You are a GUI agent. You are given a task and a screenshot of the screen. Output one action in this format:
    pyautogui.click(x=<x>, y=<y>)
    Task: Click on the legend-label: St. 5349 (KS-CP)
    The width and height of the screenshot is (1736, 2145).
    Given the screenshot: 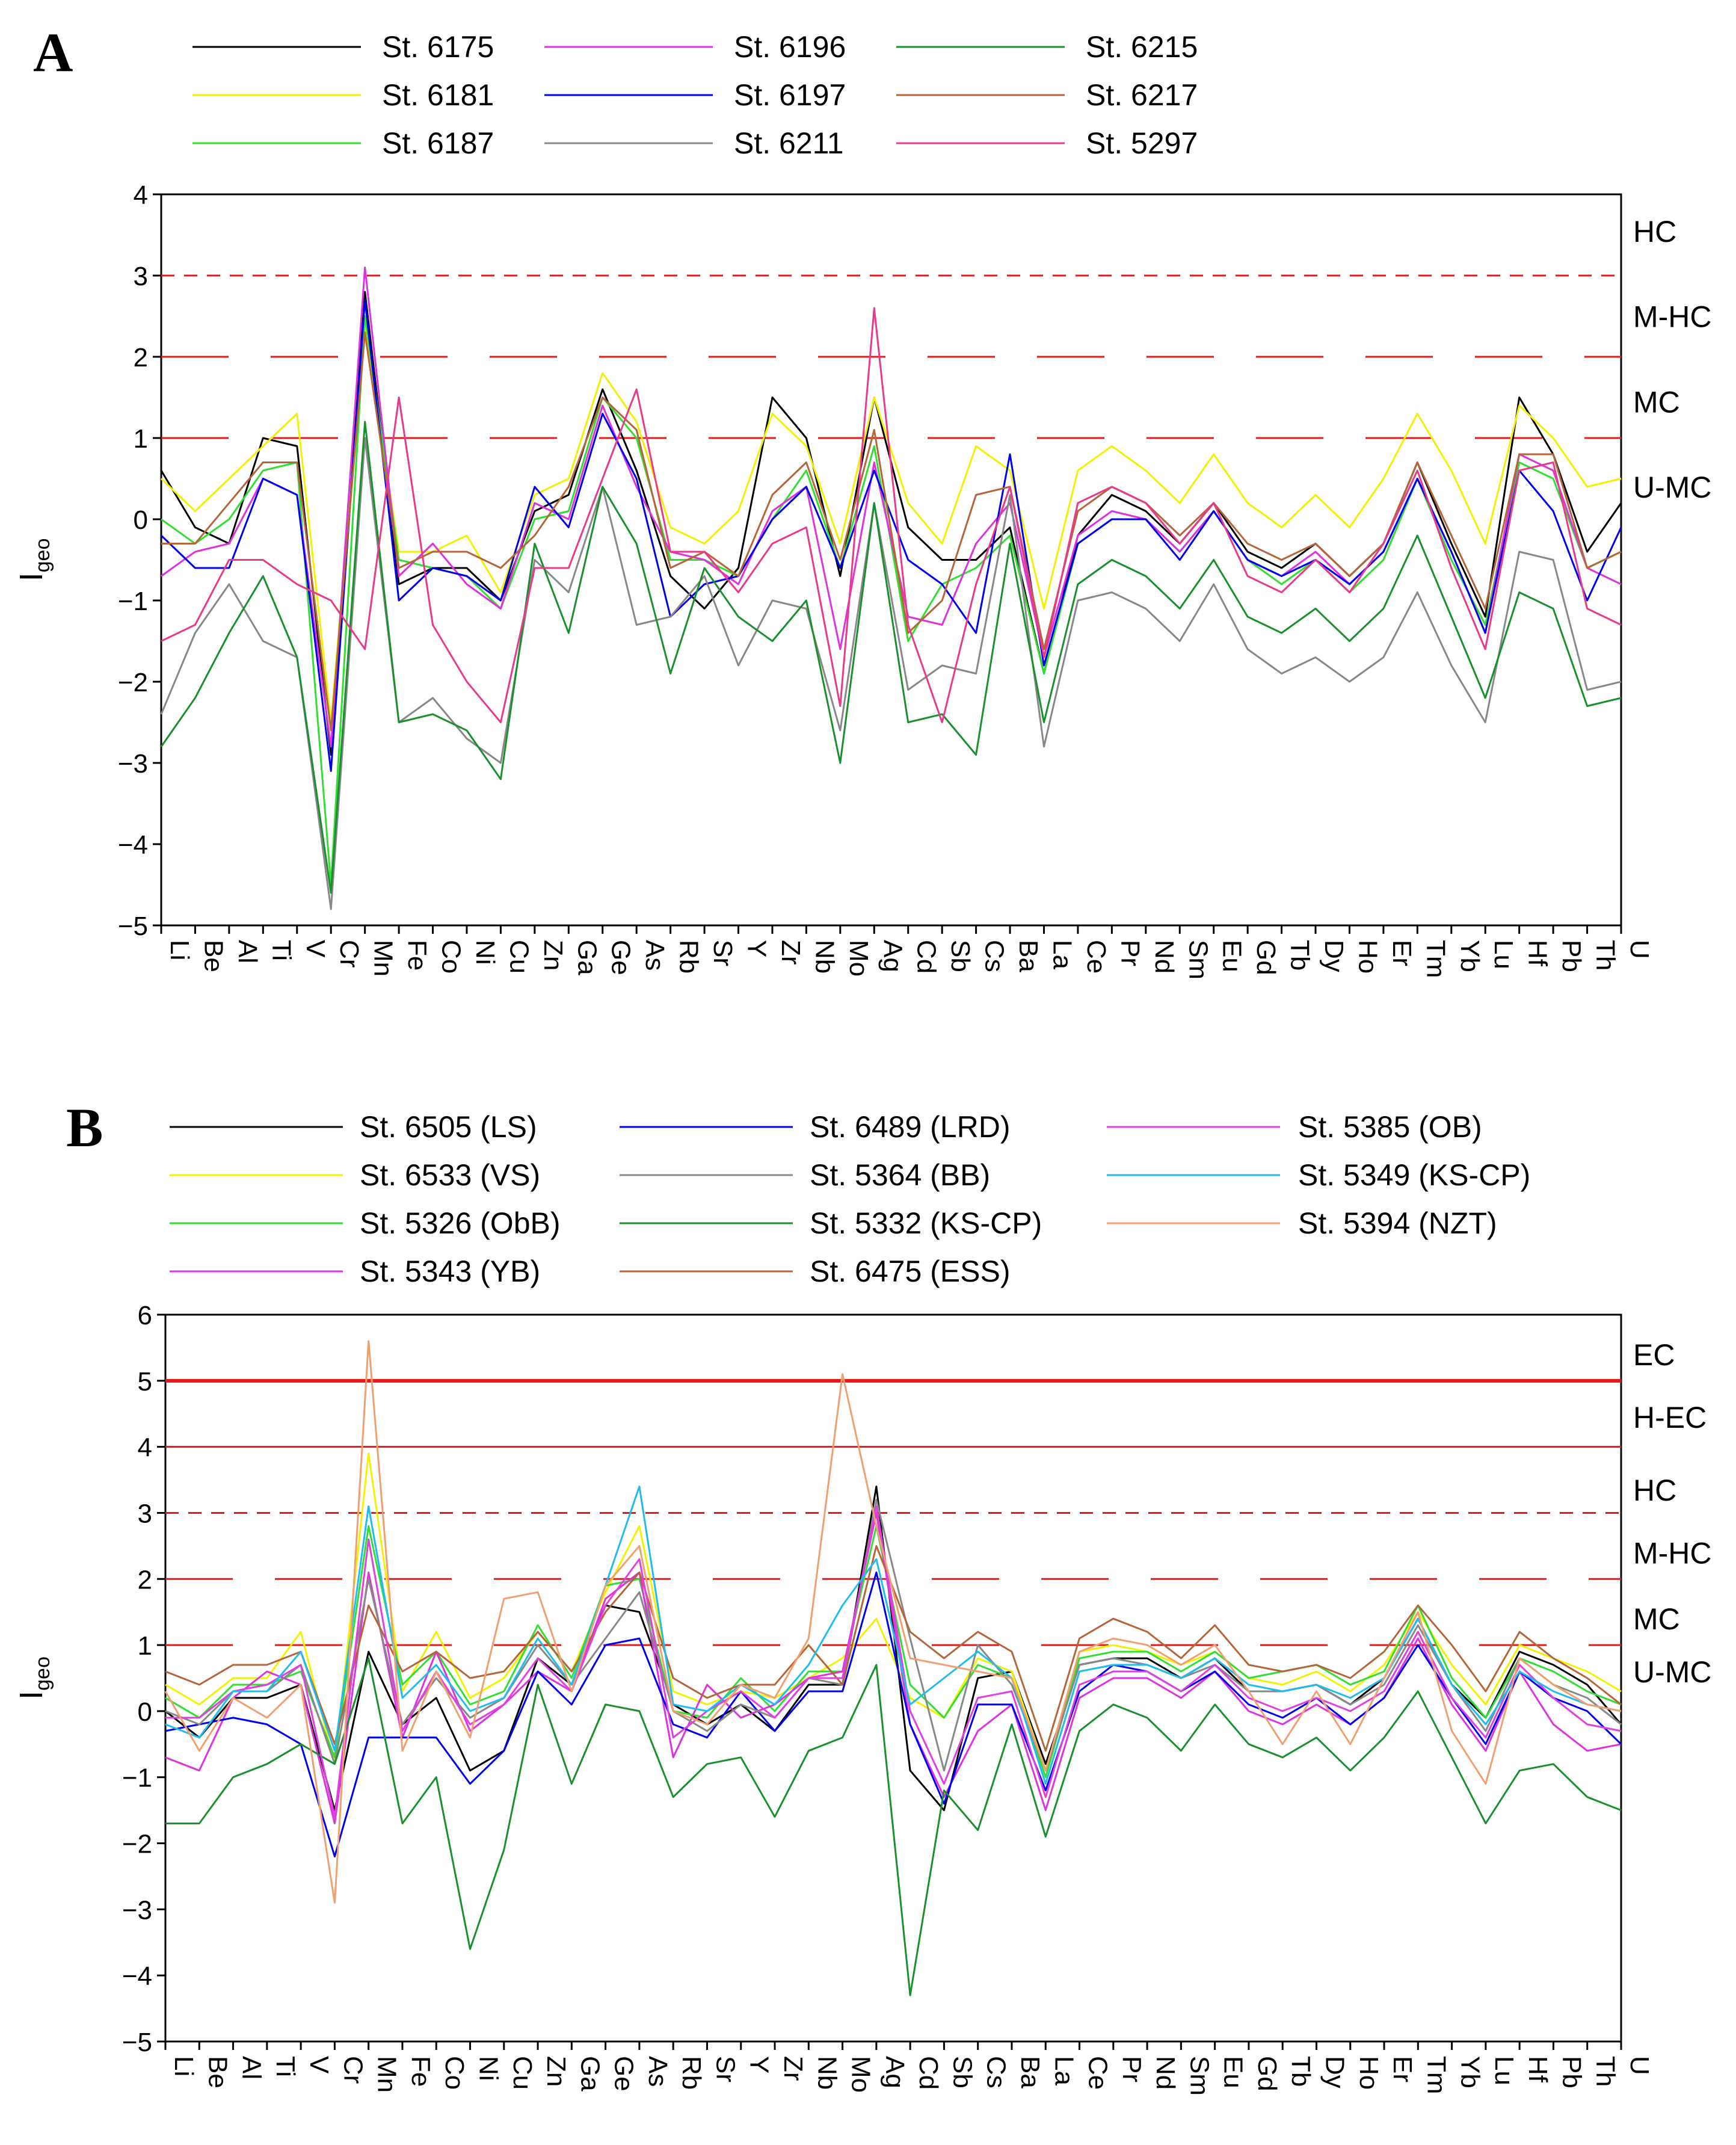 What is the action you would take?
    pyautogui.click(x=1414, y=1175)
    